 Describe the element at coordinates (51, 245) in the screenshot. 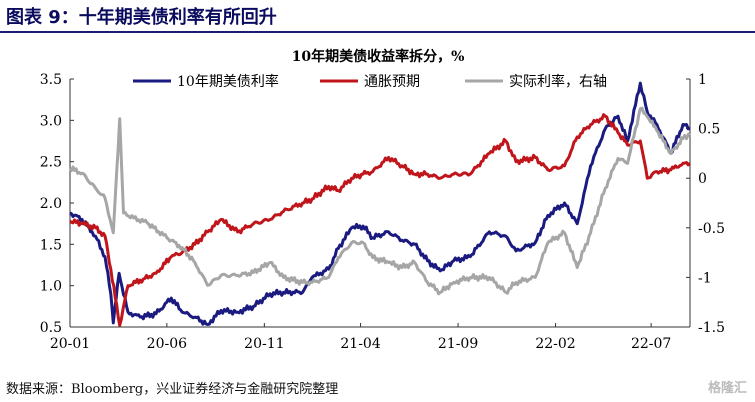

I see `y-left-tick-label: 1.5` at that location.